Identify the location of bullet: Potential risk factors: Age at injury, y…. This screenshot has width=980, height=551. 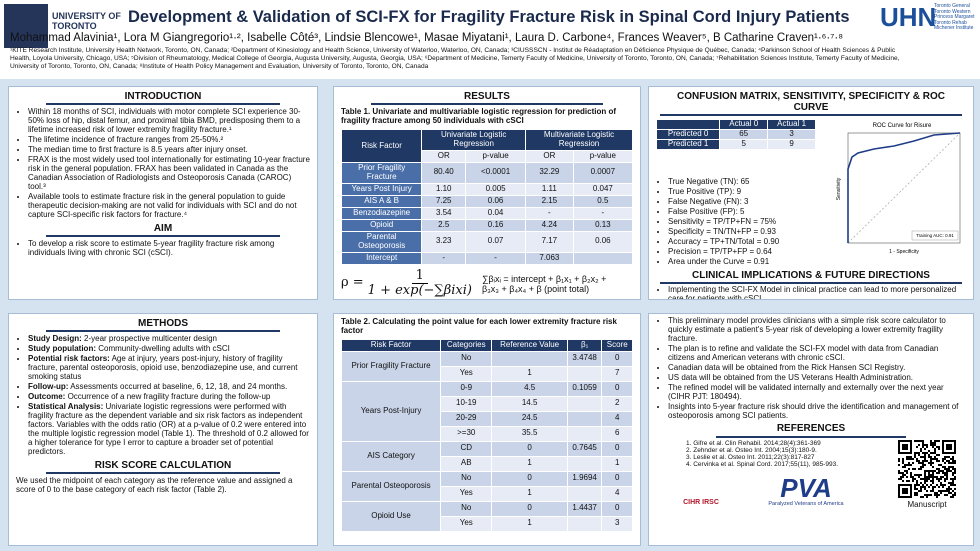
(169, 368).